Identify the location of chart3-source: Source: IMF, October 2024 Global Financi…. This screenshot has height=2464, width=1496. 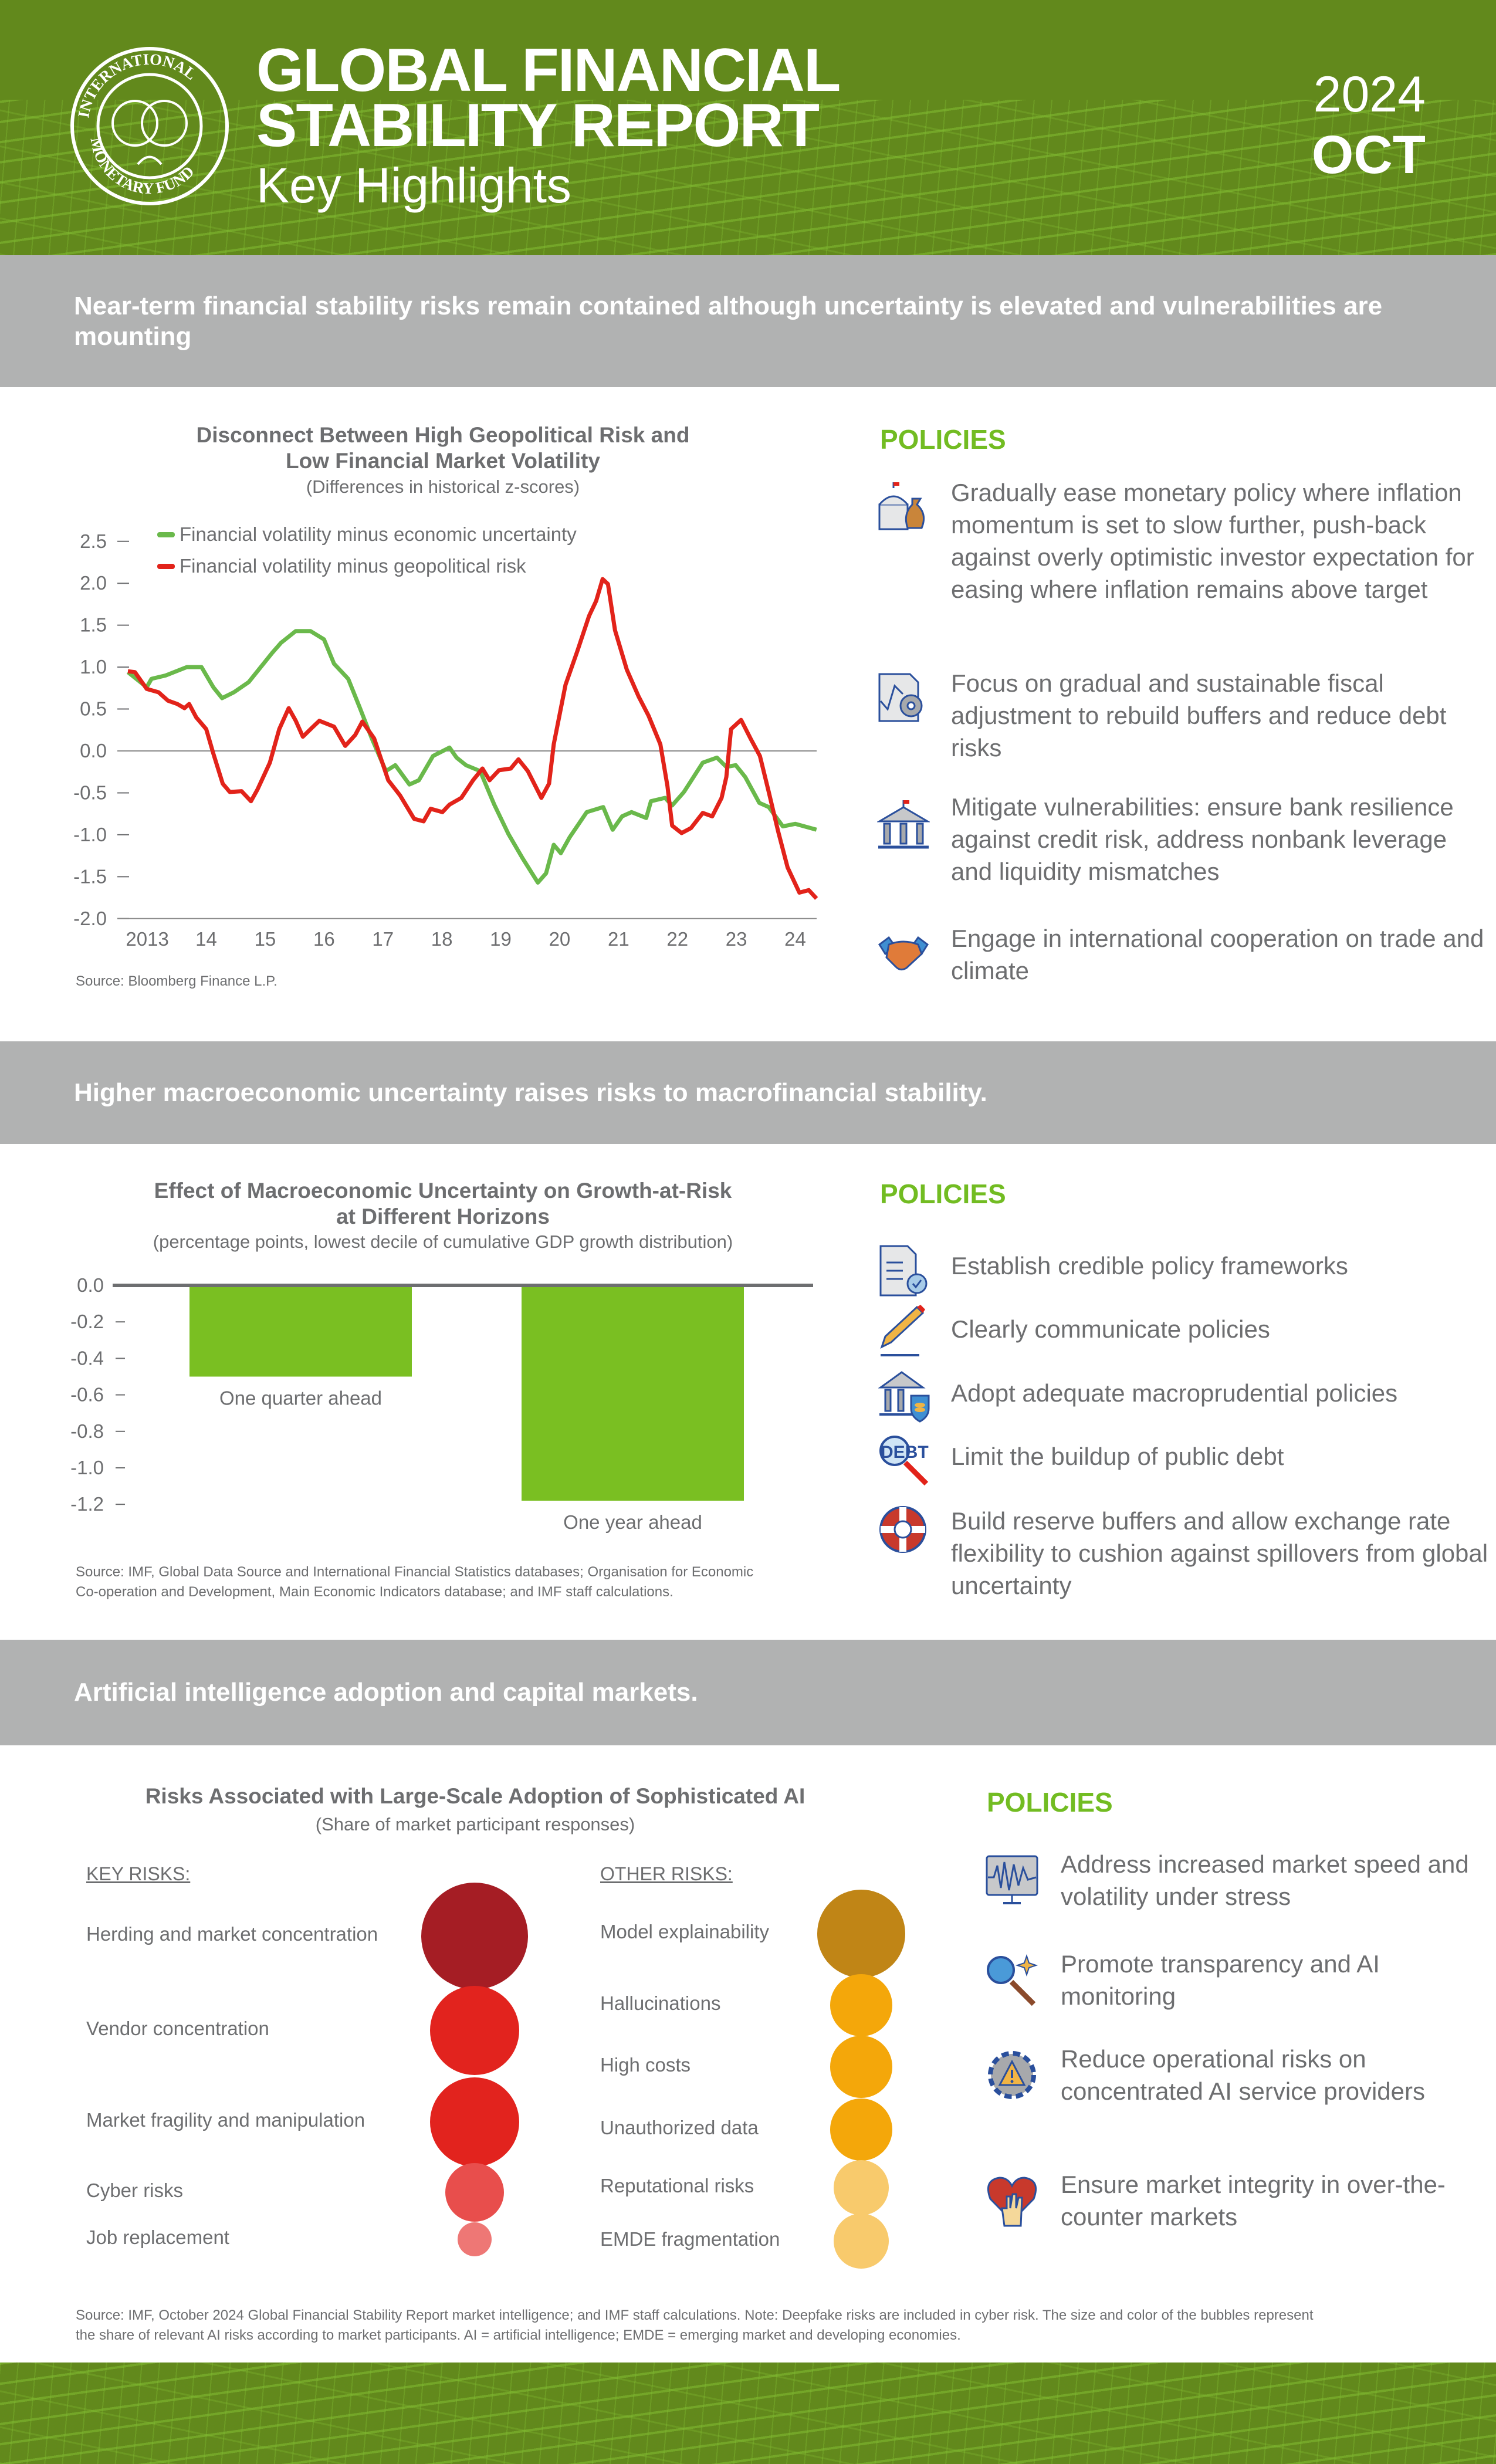
(695, 2325).